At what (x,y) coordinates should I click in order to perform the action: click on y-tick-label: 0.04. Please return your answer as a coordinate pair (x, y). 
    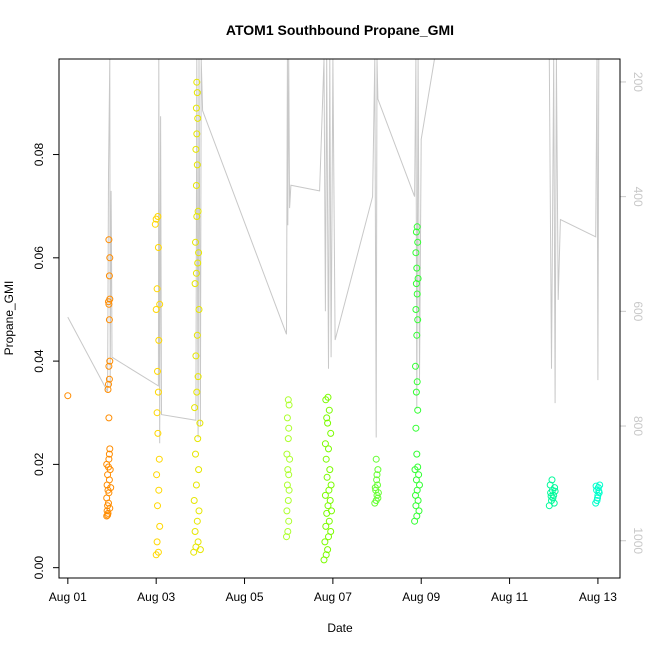
    Looking at the image, I should click on (39, 361).